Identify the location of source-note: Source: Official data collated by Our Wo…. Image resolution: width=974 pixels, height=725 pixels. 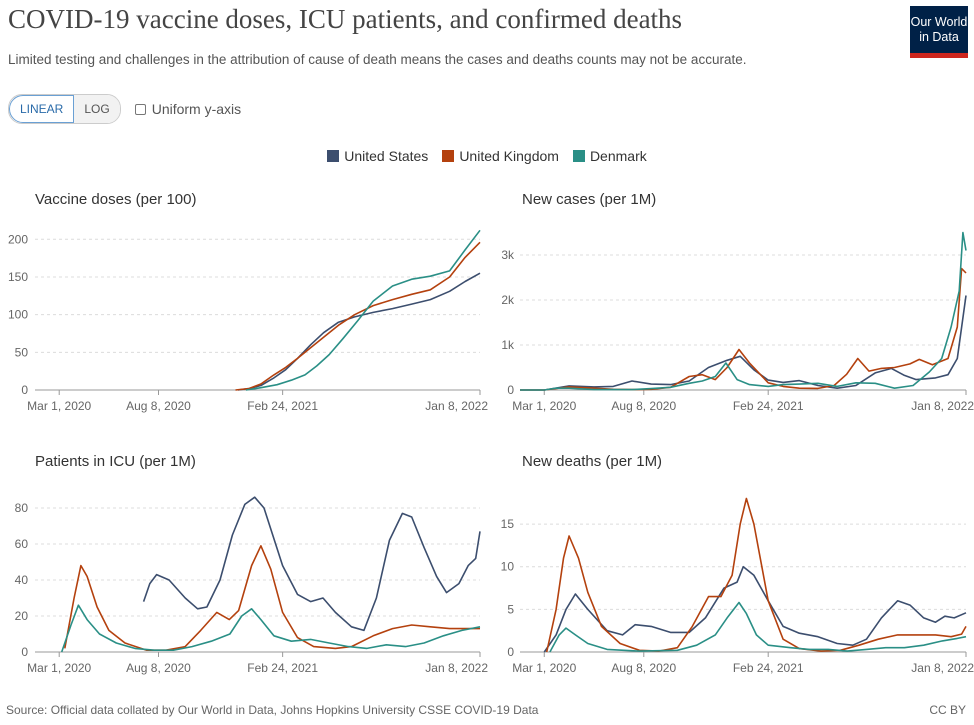
(272, 710).